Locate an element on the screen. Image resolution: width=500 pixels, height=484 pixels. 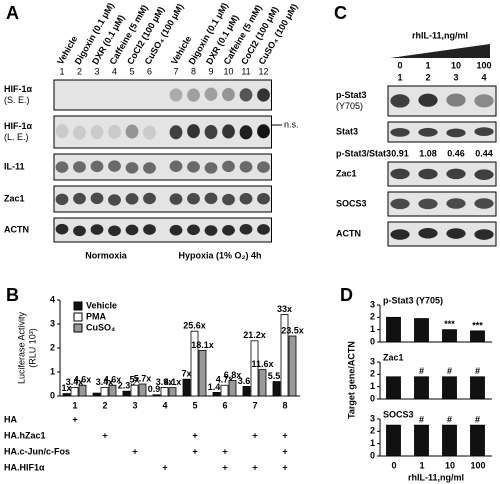
bar-annotation: 5.7x is located at coordinates (143, 378).